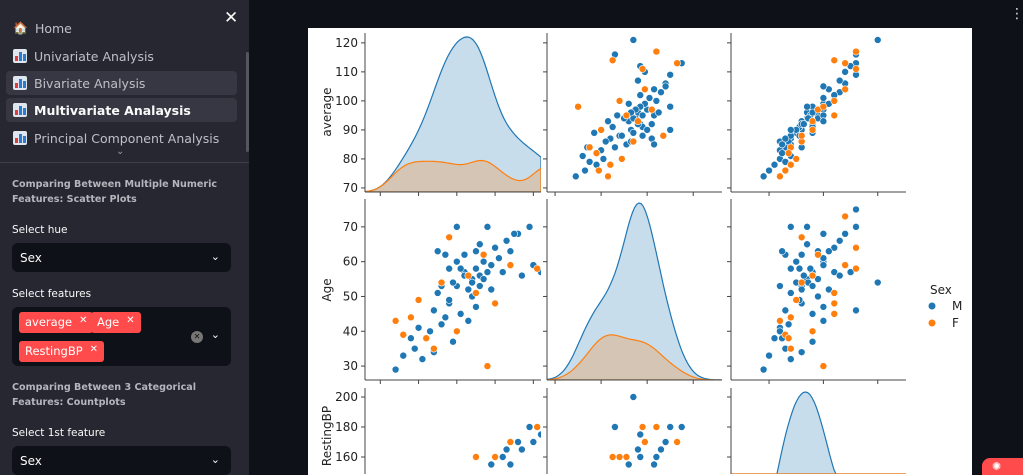 This screenshot has width=1023, height=475. What do you see at coordinates (49, 322) in the screenshot?
I see `tag-label: average` at bounding box center [49, 322].